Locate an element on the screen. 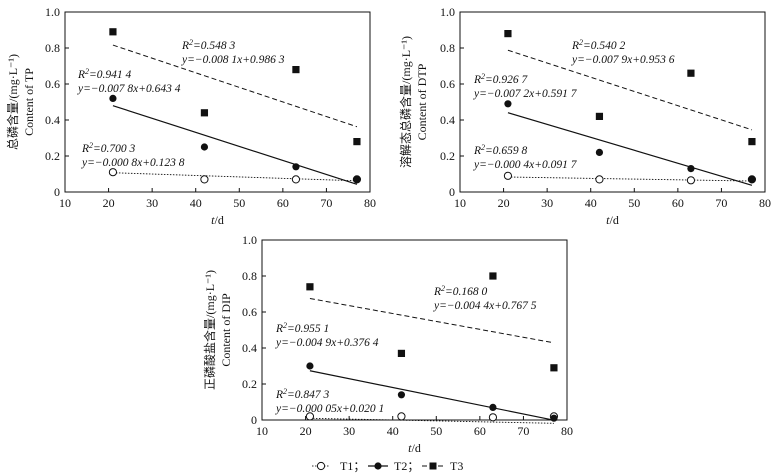 This screenshot has height=476, width=775. fit-equation-t2: y=−0.004 9x+0.376 4 is located at coordinates (327, 343).